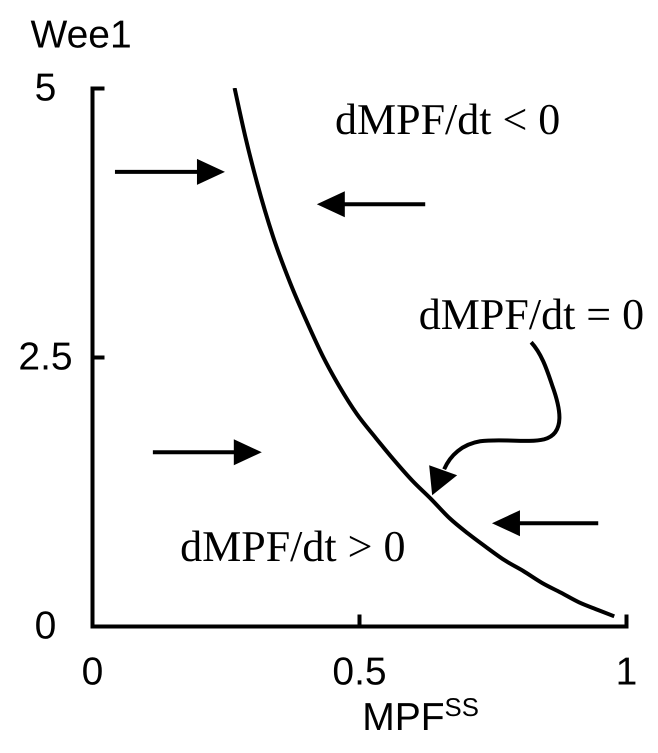  What do you see at coordinates (531, 315) in the screenshot?
I see `annotation: dMPF/dt = 0` at bounding box center [531, 315].